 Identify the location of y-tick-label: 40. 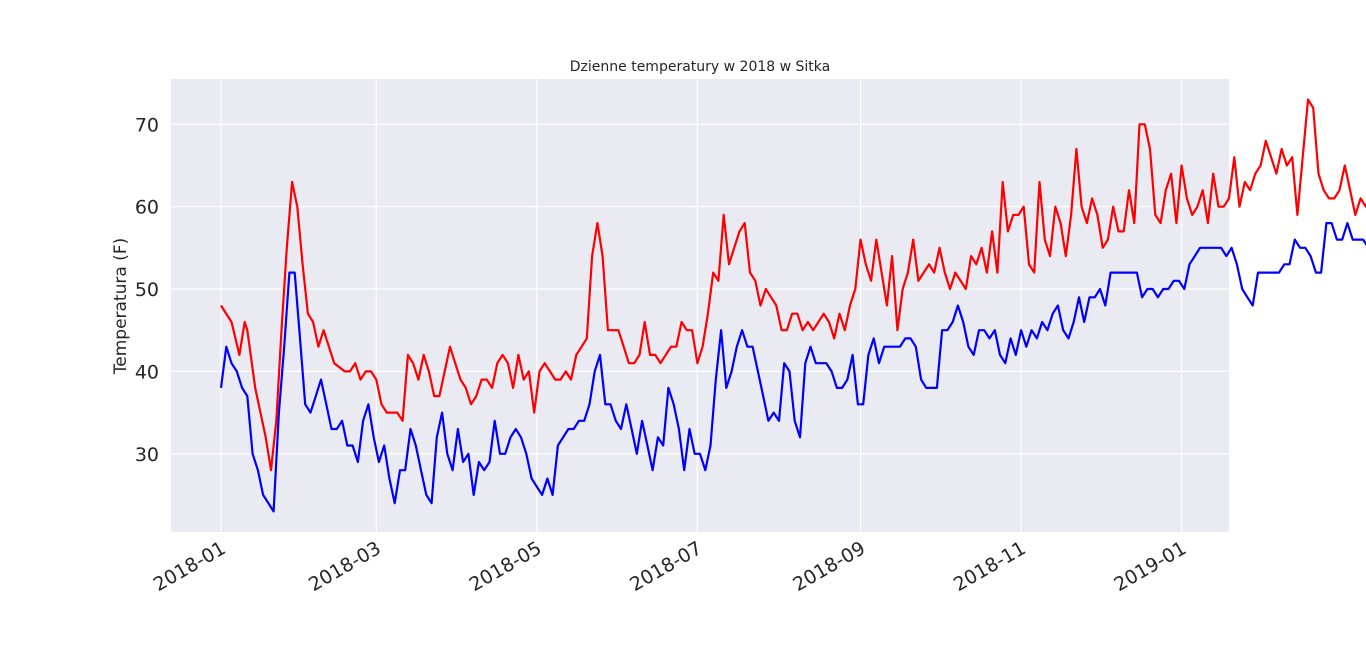
(147, 372).